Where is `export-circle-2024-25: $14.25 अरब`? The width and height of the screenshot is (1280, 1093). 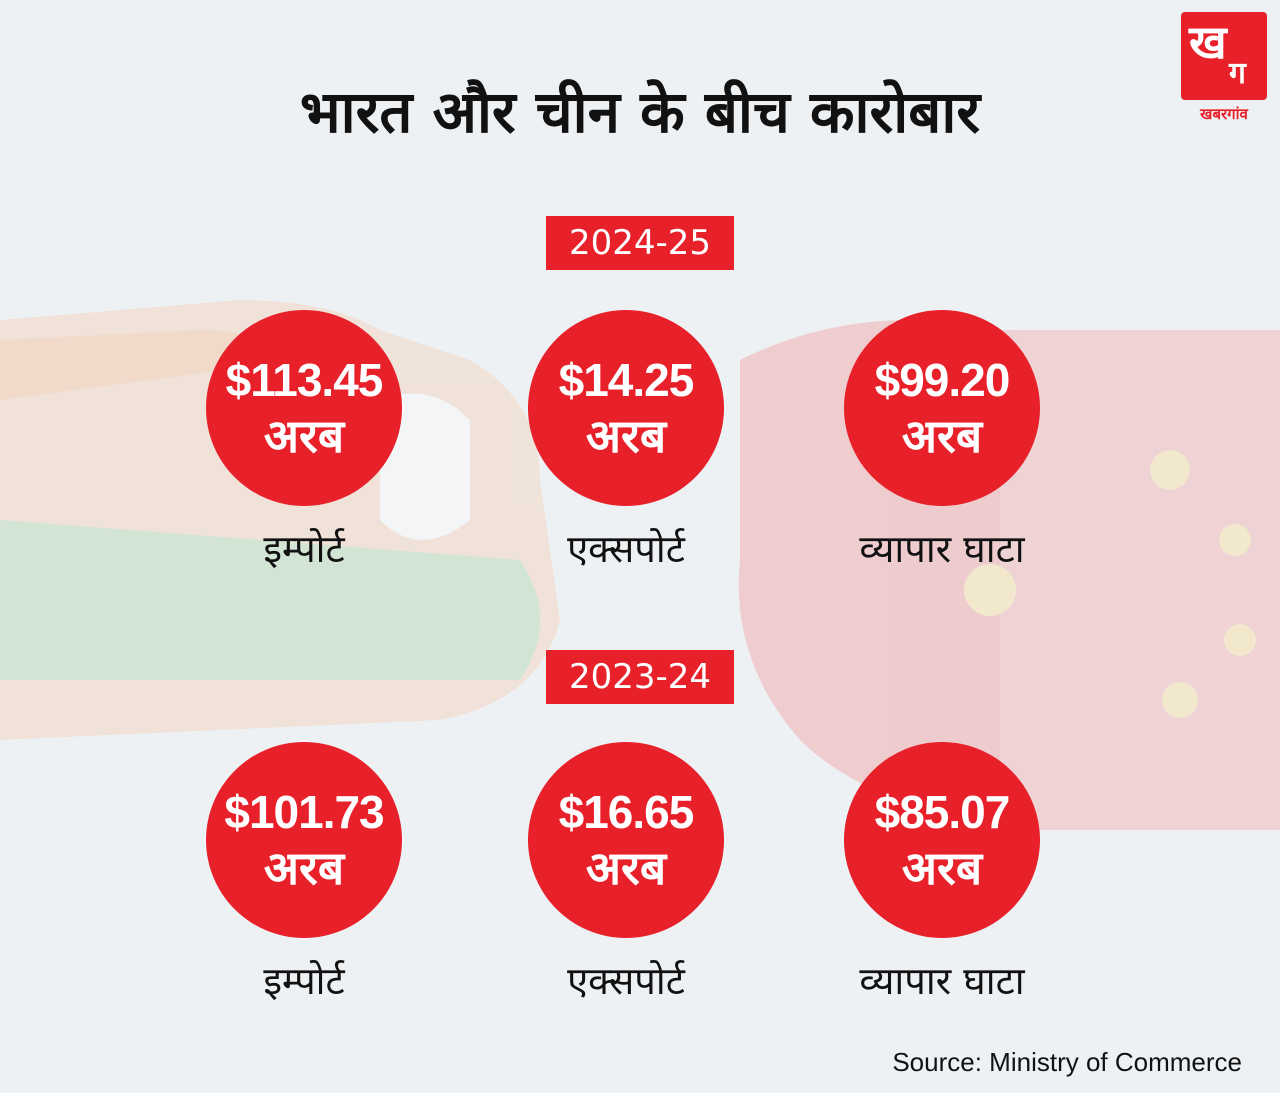 export-circle-2024-25: $14.25 अरब is located at coordinates (626, 408).